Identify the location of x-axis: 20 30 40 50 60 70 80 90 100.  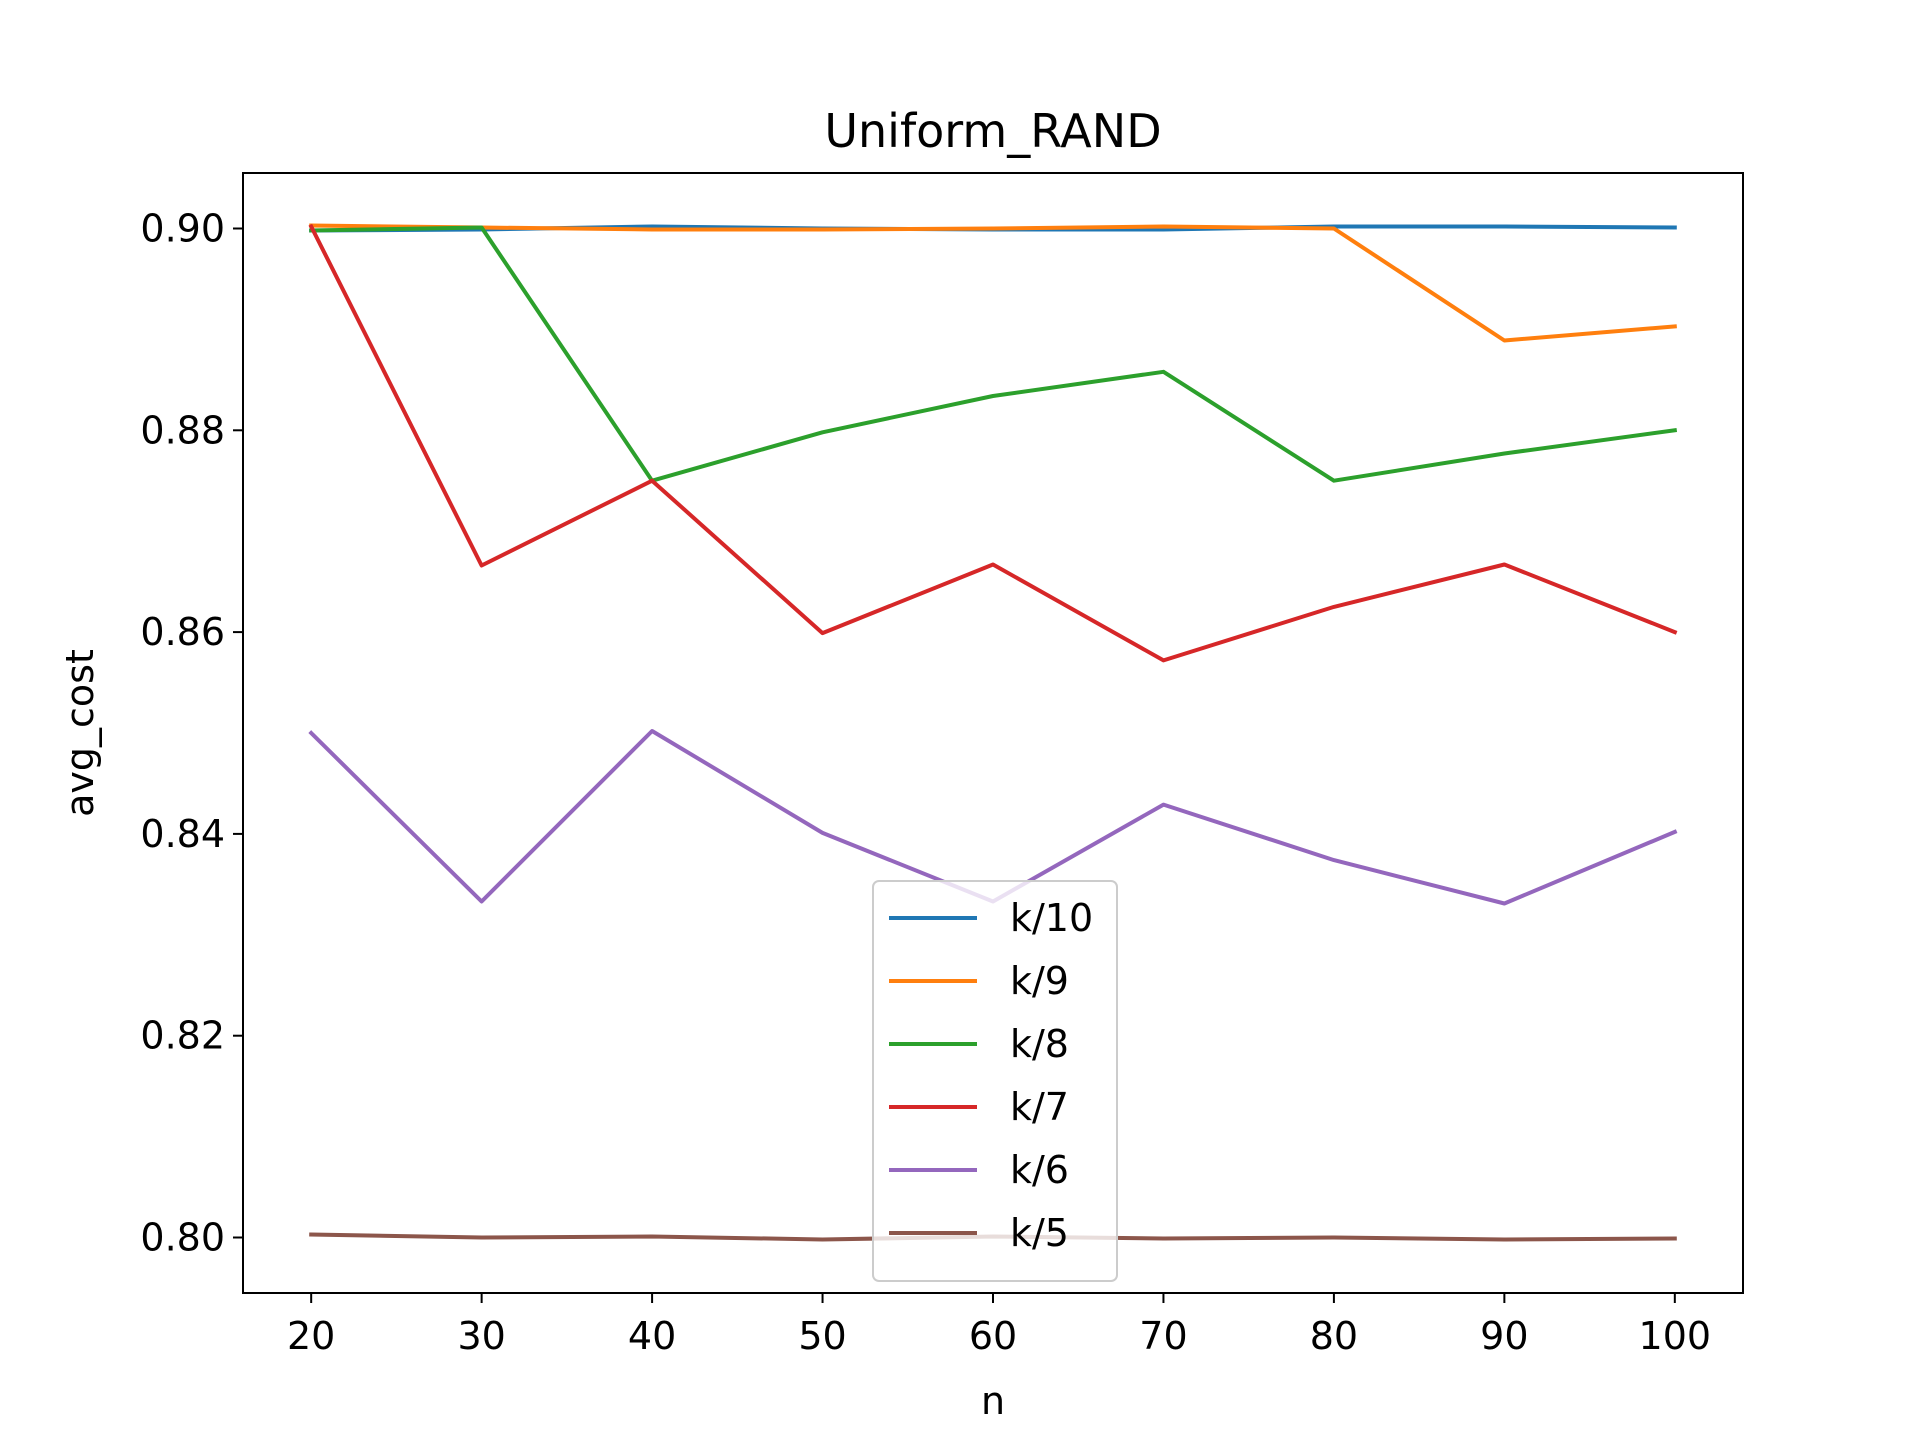
(999, 1325).